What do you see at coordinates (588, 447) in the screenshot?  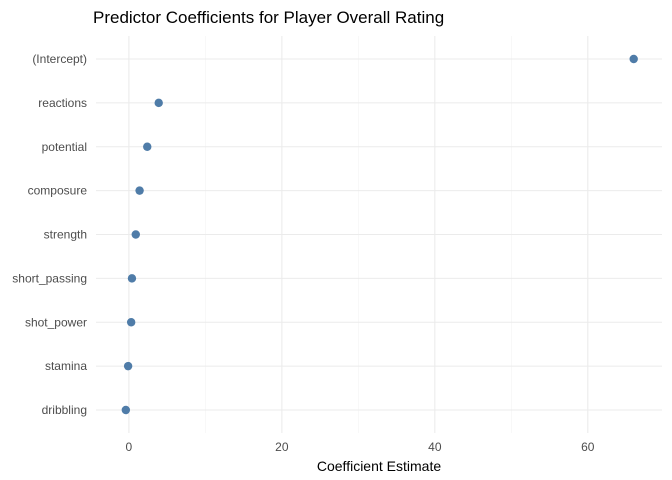 I see `x-tick-label-3: 60` at bounding box center [588, 447].